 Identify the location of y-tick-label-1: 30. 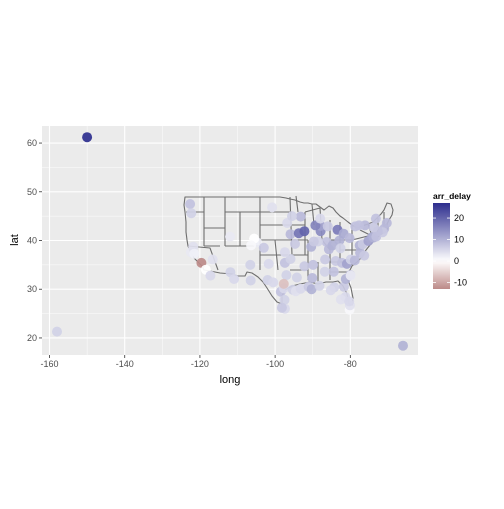
(32, 289).